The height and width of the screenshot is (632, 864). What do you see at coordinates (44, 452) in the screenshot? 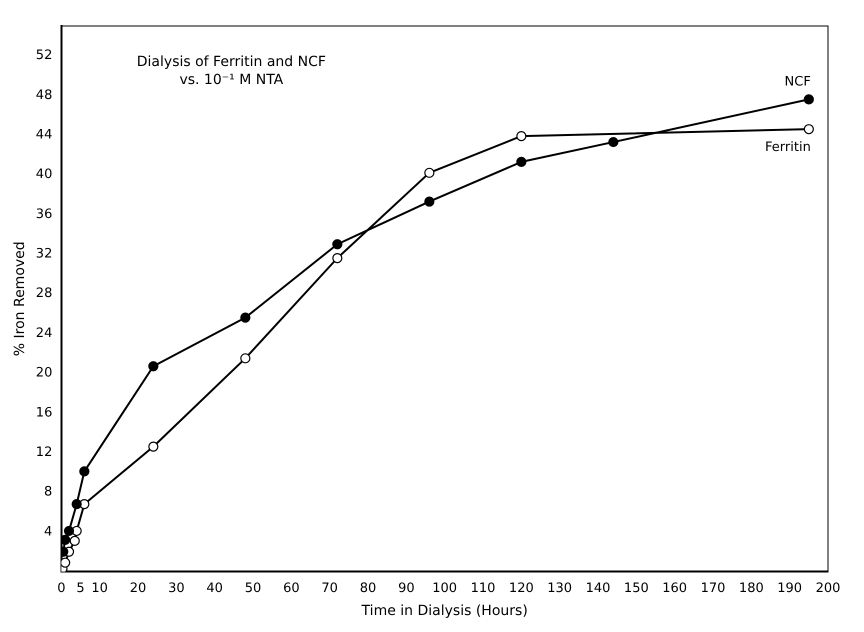
I see `y-tick-label: 12` at bounding box center [44, 452].